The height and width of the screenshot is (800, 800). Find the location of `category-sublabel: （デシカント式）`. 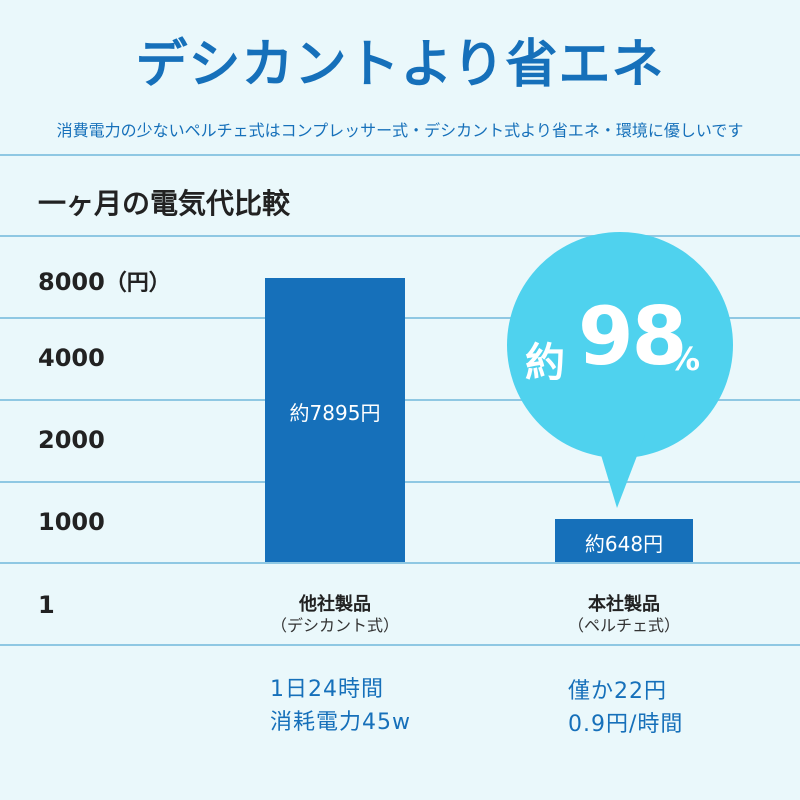

category-sublabel: （デシカント式） is located at coordinates (334, 625).